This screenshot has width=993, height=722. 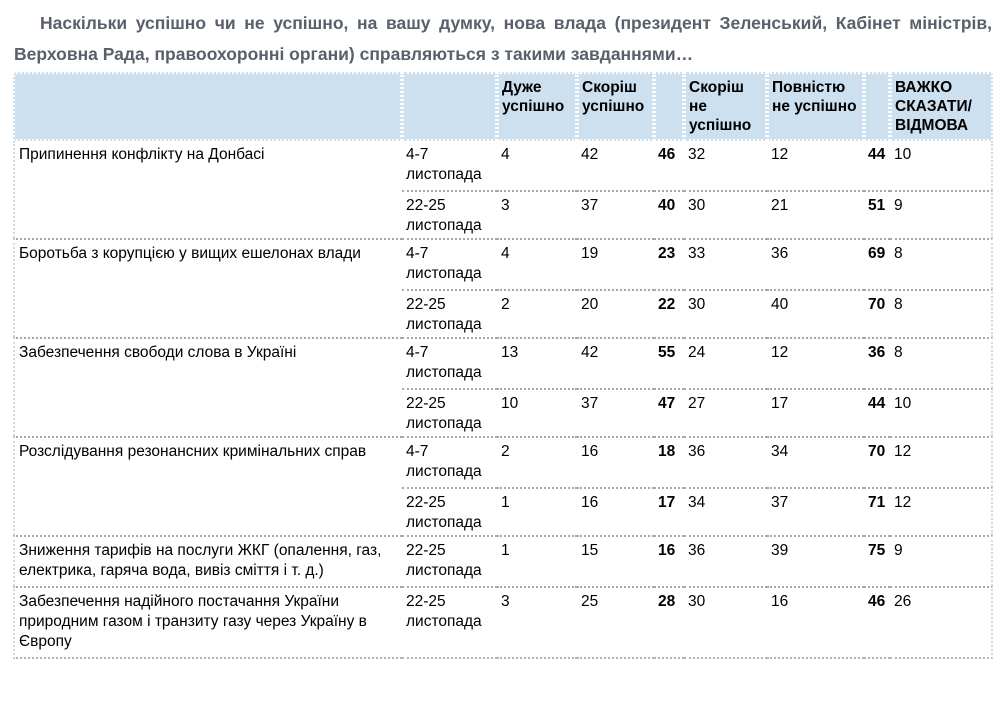 I want to click on column-header-hard-to-say: ВАЖКО СКАЗАТИ/ВІДМОВА, so click(x=941, y=106).